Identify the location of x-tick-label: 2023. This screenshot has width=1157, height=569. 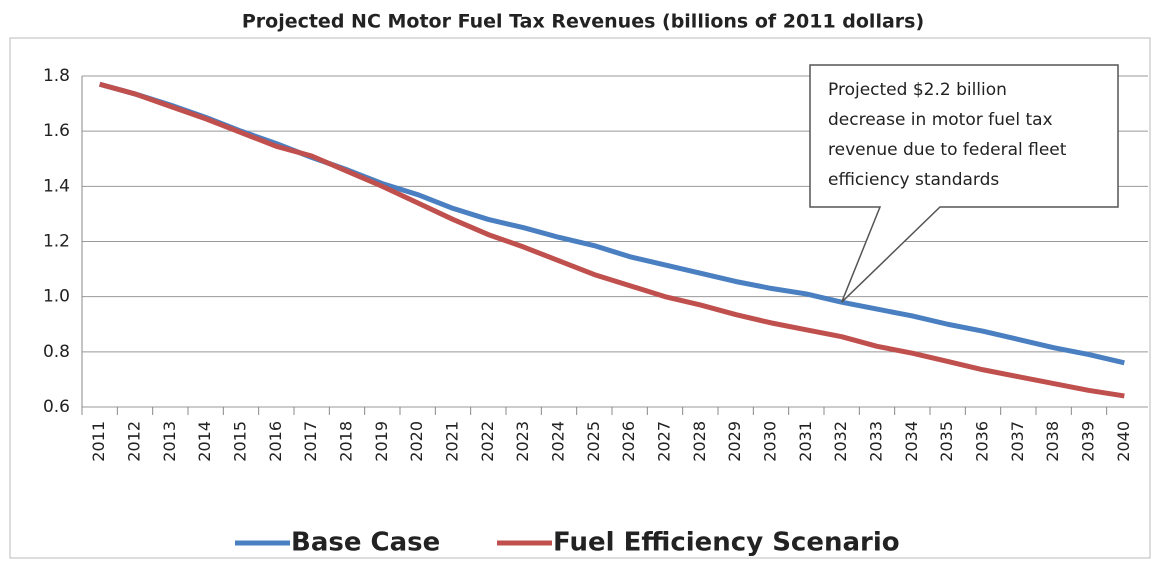
(522, 441).